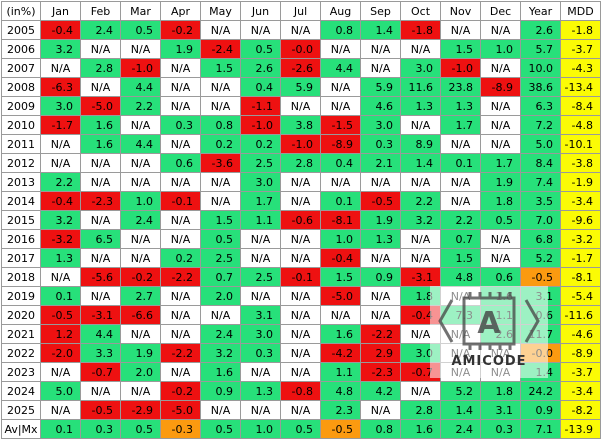  Describe the element at coordinates (340, 220) in the screenshot. I see `table-cell: -8.1` at that location.